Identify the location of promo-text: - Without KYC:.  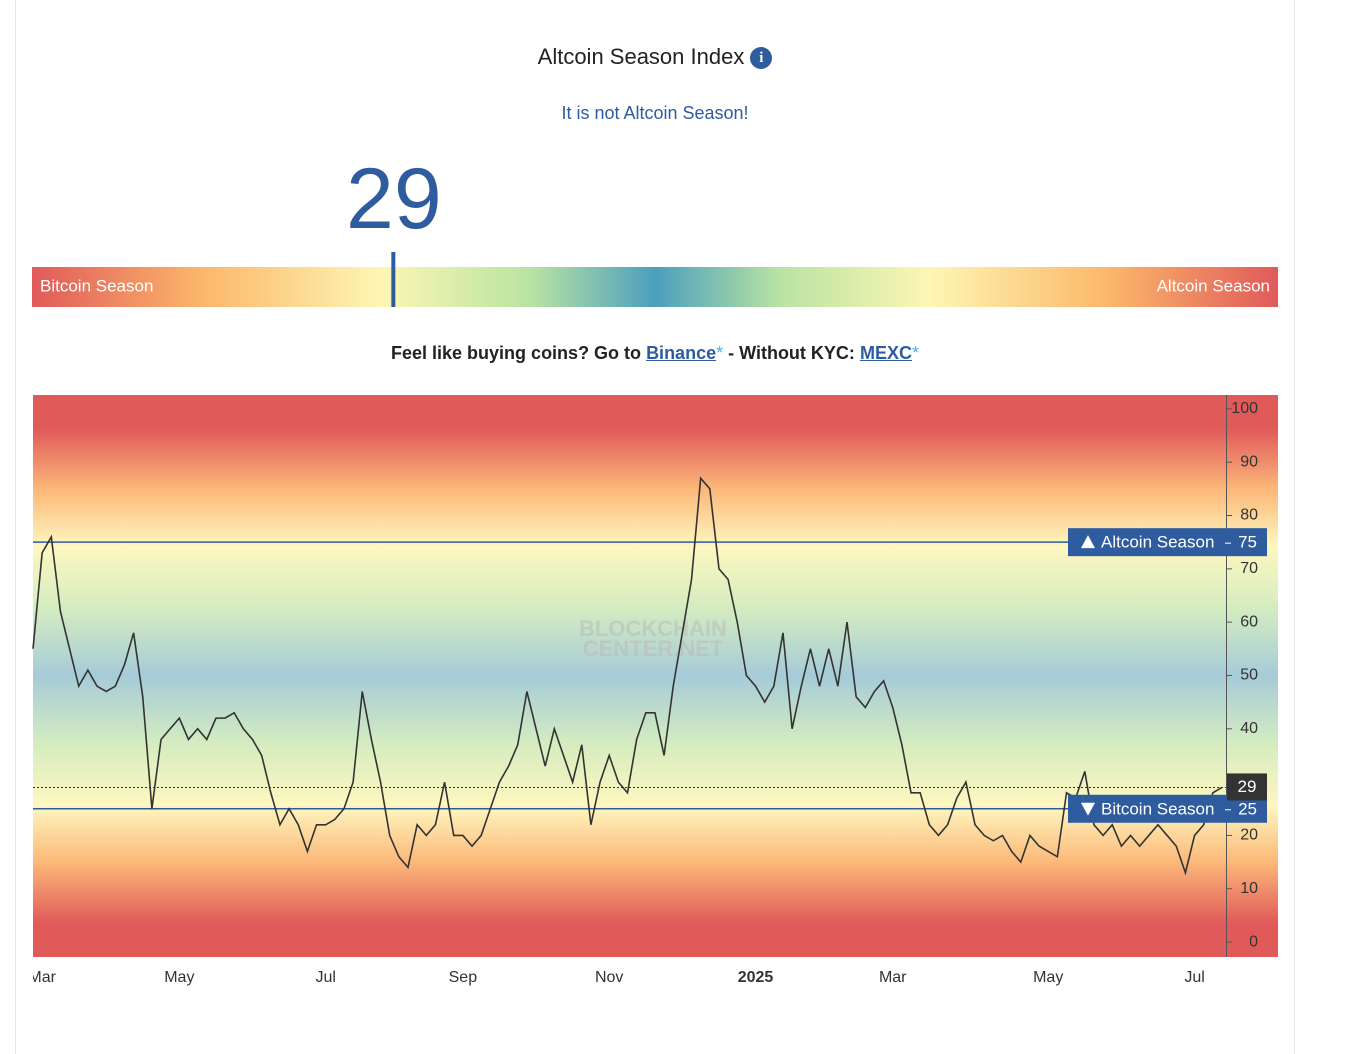
(791, 353).